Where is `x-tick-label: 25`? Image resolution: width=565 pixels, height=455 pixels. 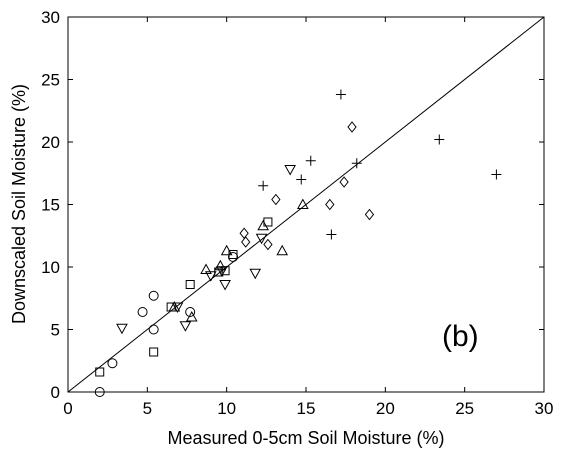
x-tick-label: 25 is located at coordinates (464, 408).